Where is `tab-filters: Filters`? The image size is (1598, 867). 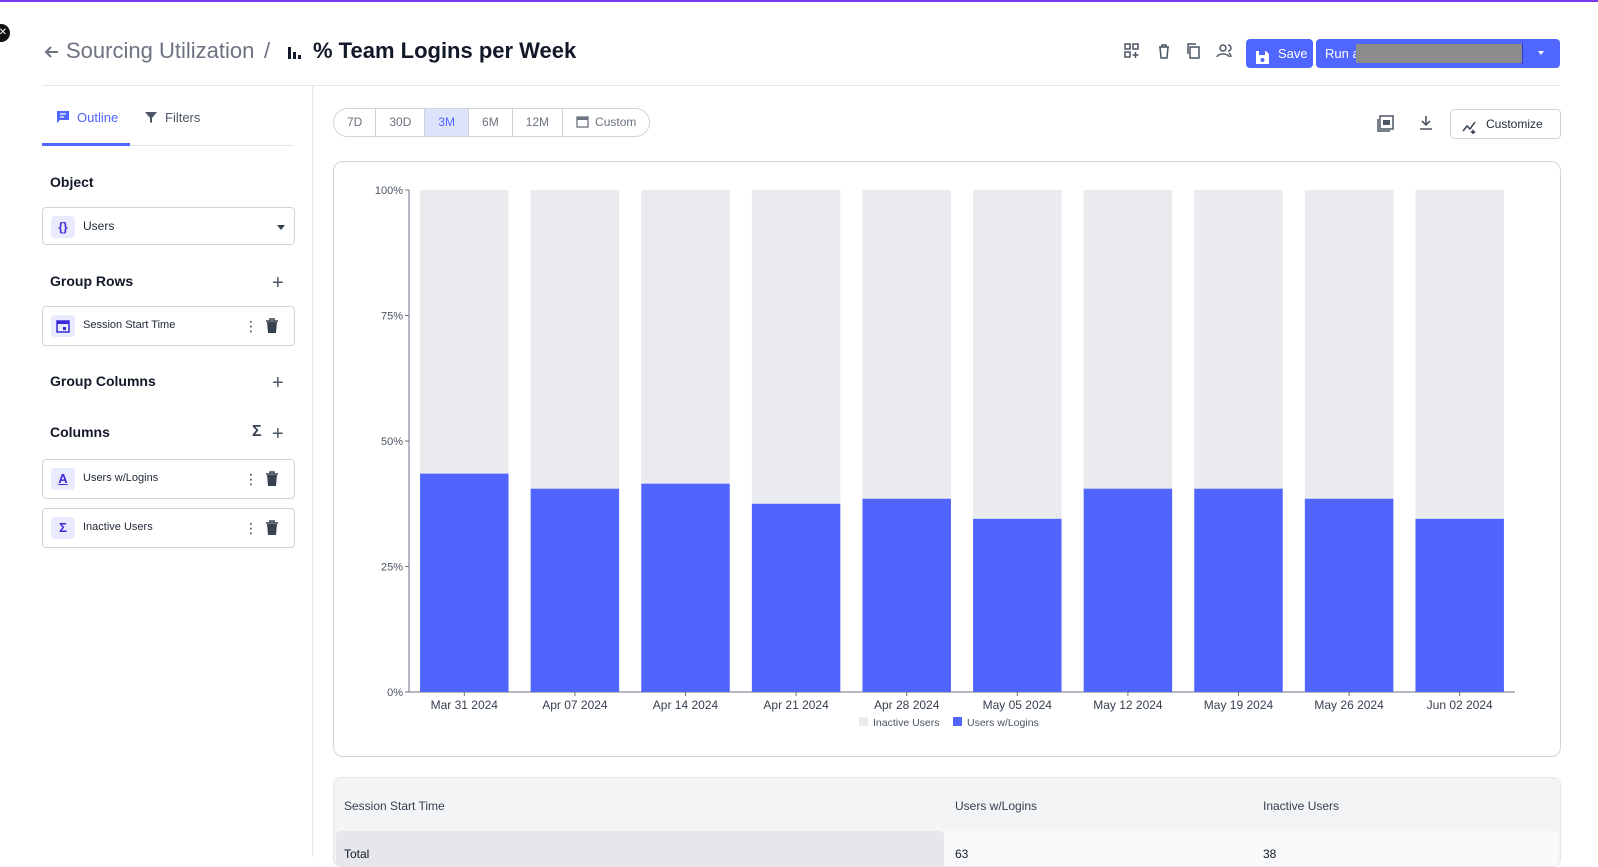 tab-filters: Filters is located at coordinates (183, 128).